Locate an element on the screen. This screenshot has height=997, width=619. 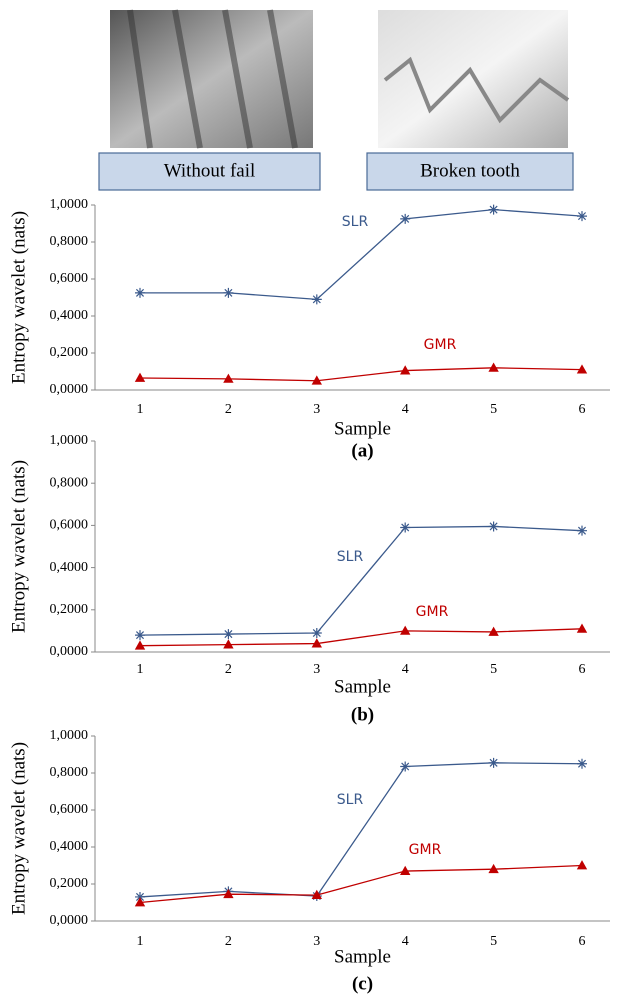
photo-gear is located at coordinates (473, 79).